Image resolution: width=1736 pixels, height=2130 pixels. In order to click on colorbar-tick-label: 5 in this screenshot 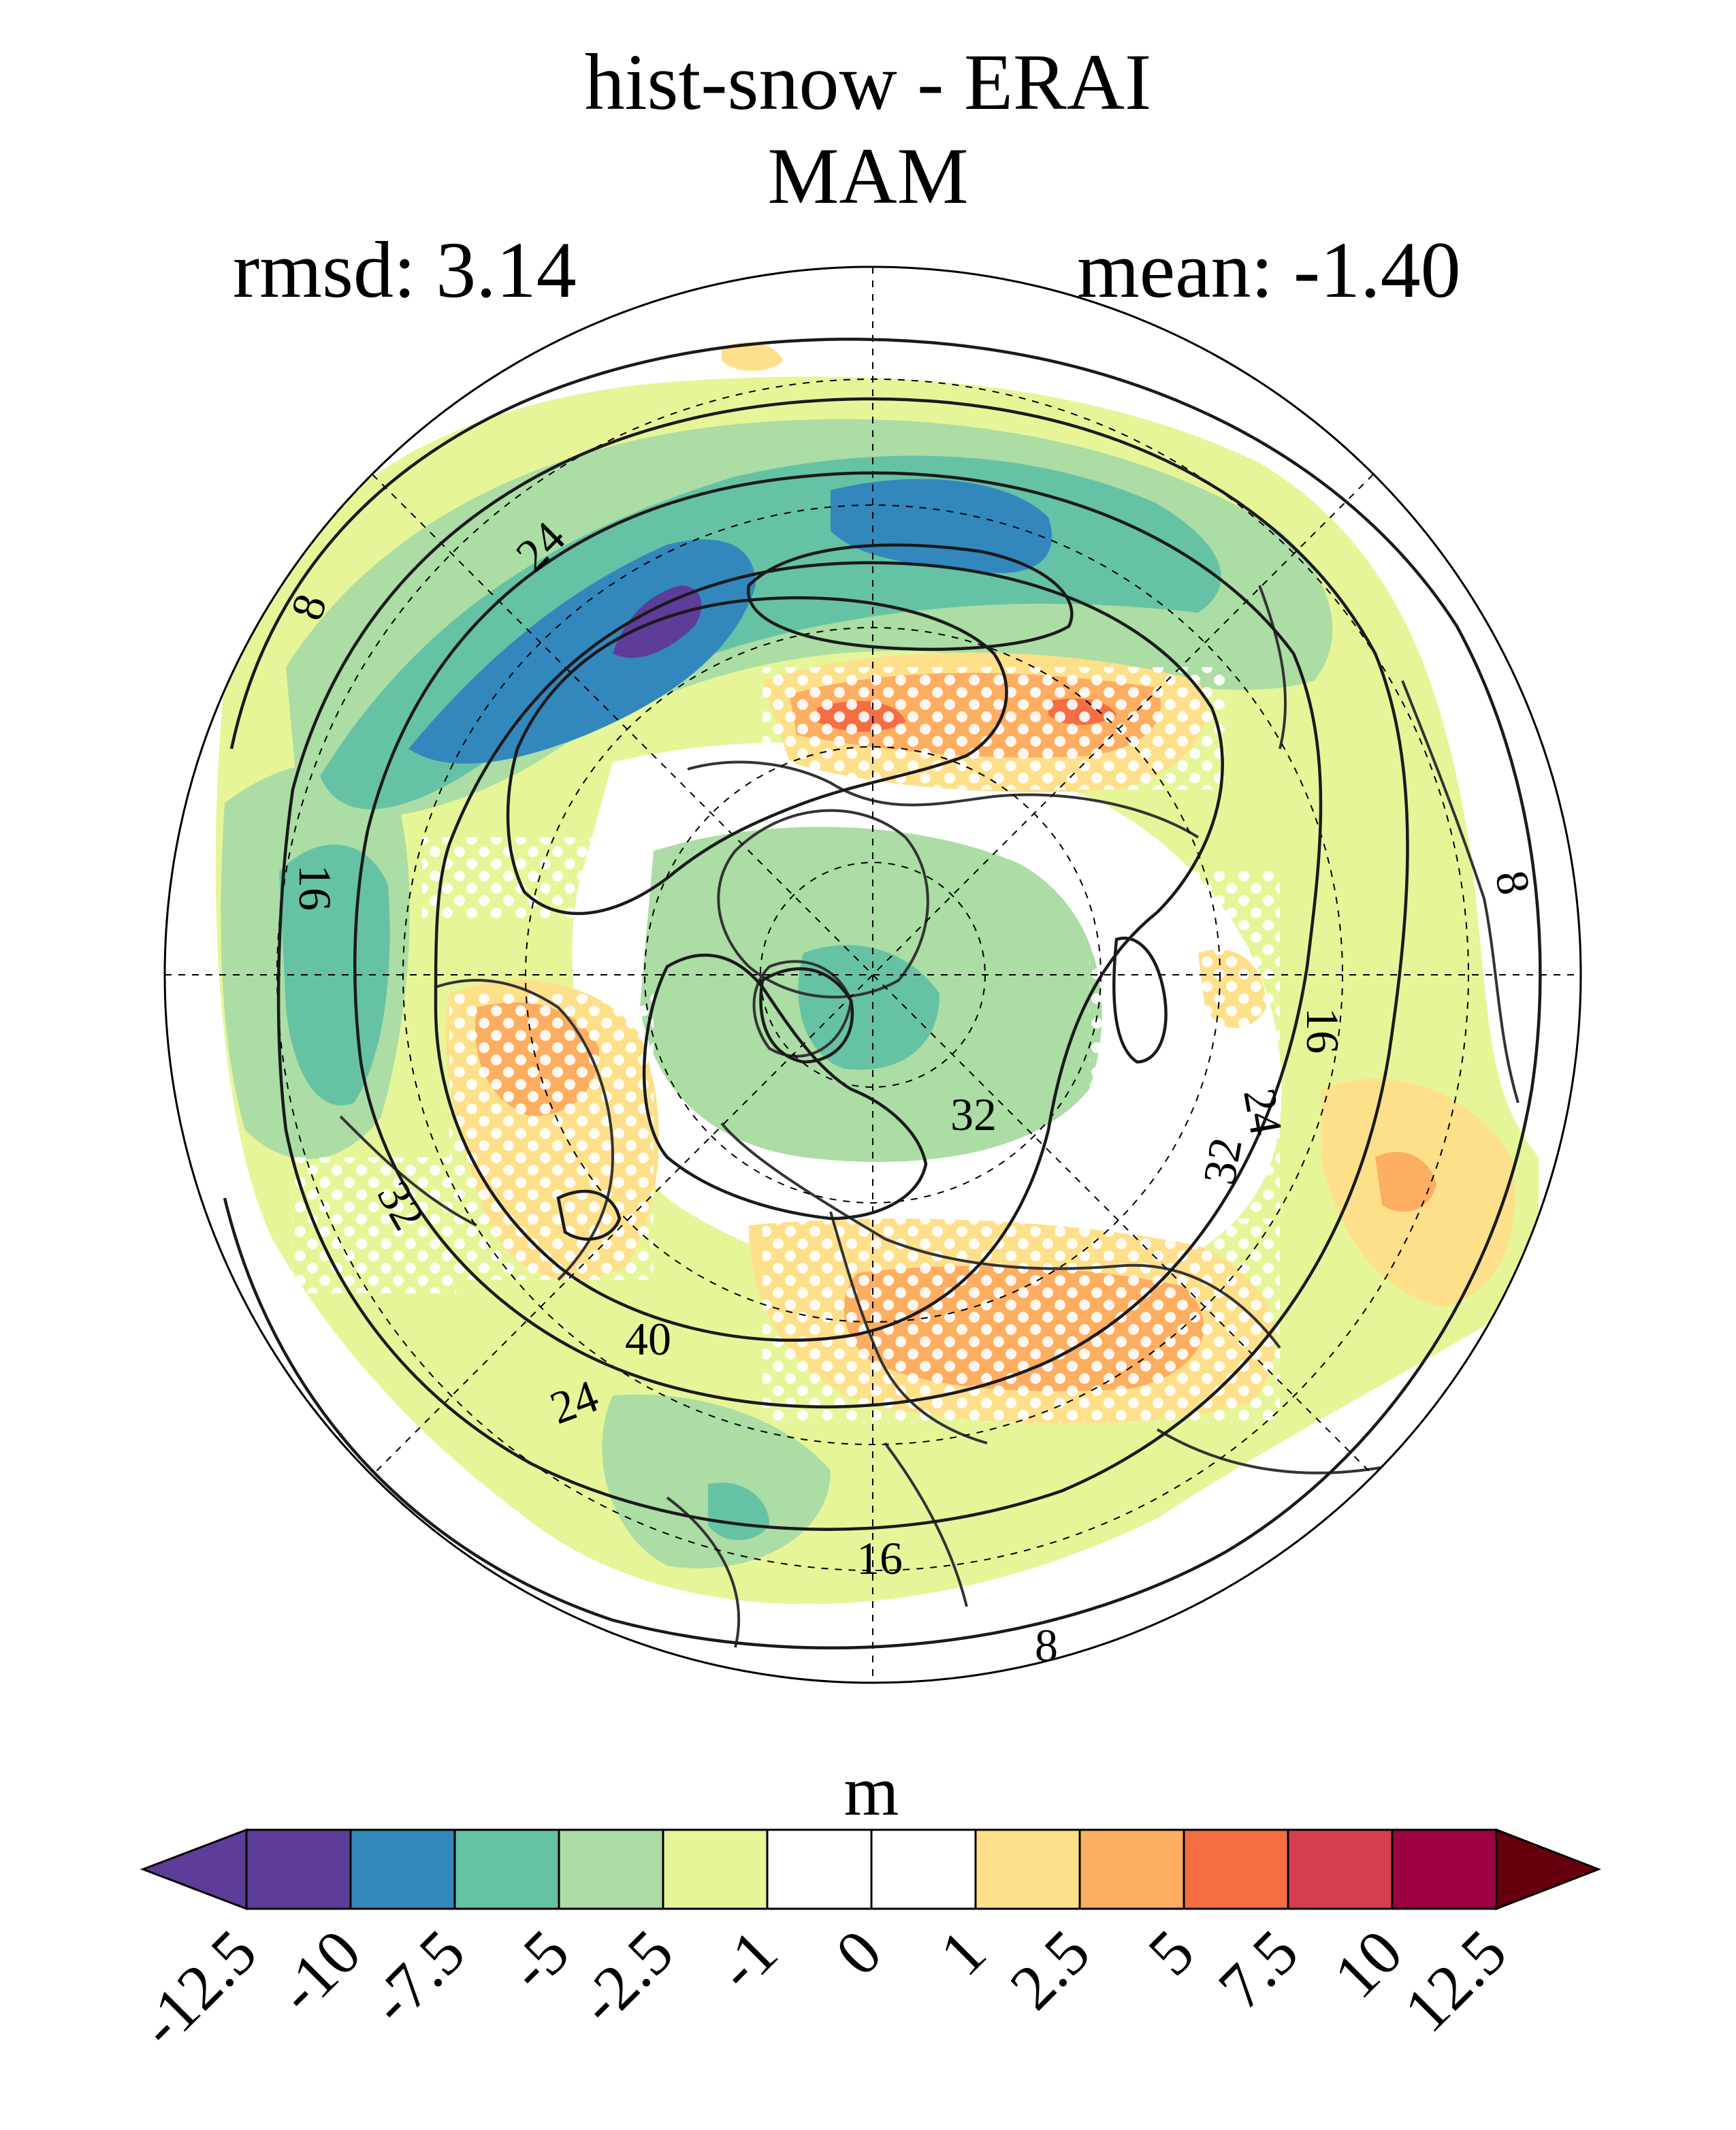, I will do `click(1171, 1952)`.